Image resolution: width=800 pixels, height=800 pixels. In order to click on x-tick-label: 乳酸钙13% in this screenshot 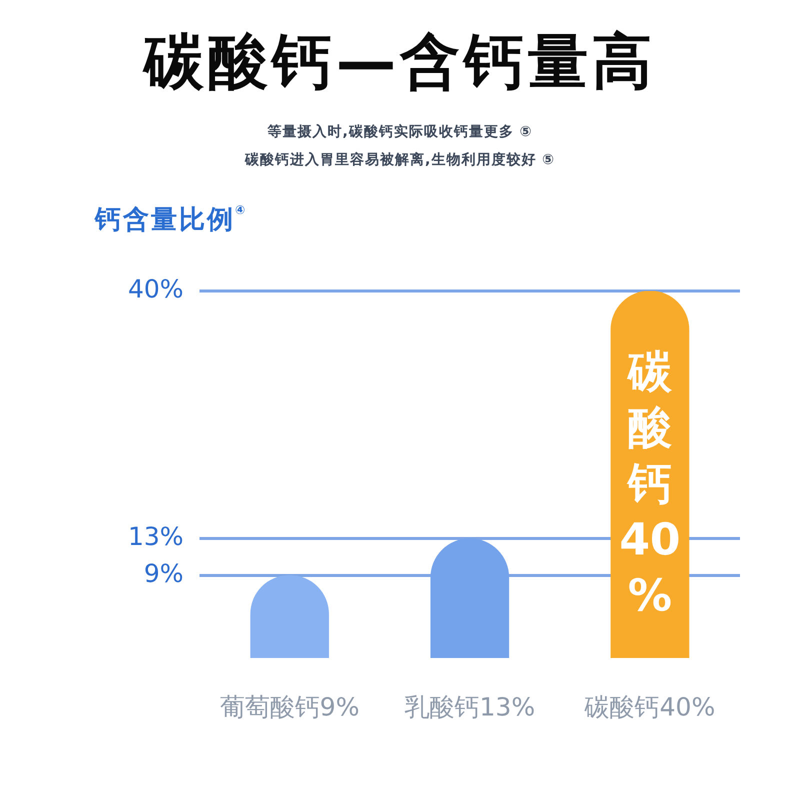, I will do `click(470, 707)`.